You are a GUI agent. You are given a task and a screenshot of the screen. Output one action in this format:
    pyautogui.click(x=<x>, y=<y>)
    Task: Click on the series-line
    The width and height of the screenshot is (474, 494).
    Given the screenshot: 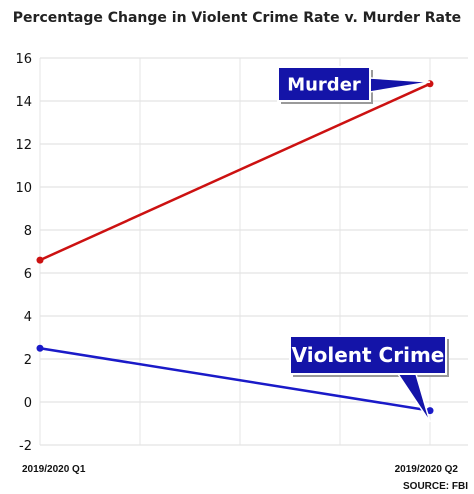 What is the action you would take?
    pyautogui.click(x=235, y=379)
    